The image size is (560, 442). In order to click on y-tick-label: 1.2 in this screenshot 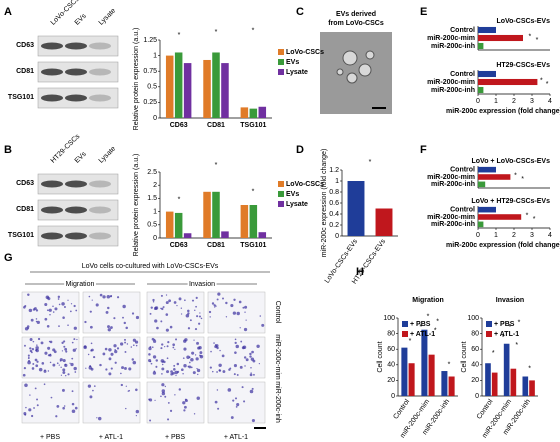, I will do `click(334, 170)`.